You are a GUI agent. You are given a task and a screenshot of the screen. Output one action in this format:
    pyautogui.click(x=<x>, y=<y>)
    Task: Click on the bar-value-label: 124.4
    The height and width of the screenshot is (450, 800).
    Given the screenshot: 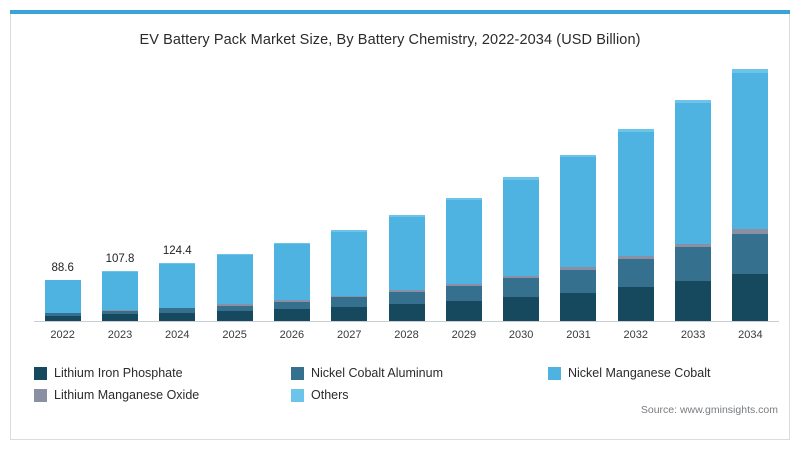 What is the action you would take?
    pyautogui.click(x=177, y=251)
    